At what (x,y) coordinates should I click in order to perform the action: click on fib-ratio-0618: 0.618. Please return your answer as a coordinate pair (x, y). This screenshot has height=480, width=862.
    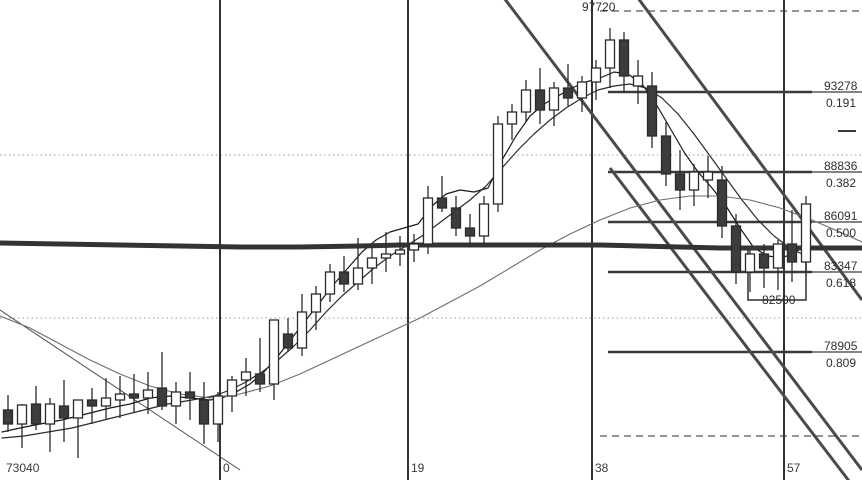
    Looking at the image, I should click on (841, 283).